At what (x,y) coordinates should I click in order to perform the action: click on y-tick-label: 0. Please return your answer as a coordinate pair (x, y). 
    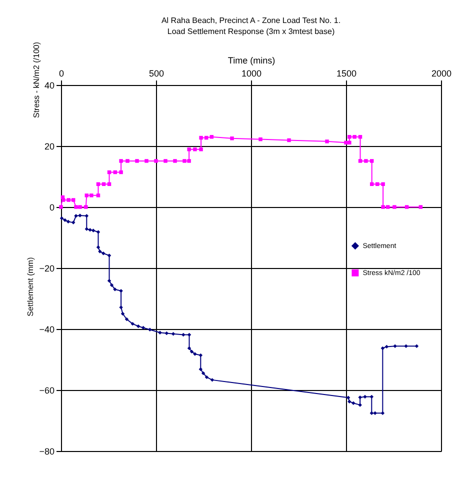
    Looking at the image, I should click on (51, 207).